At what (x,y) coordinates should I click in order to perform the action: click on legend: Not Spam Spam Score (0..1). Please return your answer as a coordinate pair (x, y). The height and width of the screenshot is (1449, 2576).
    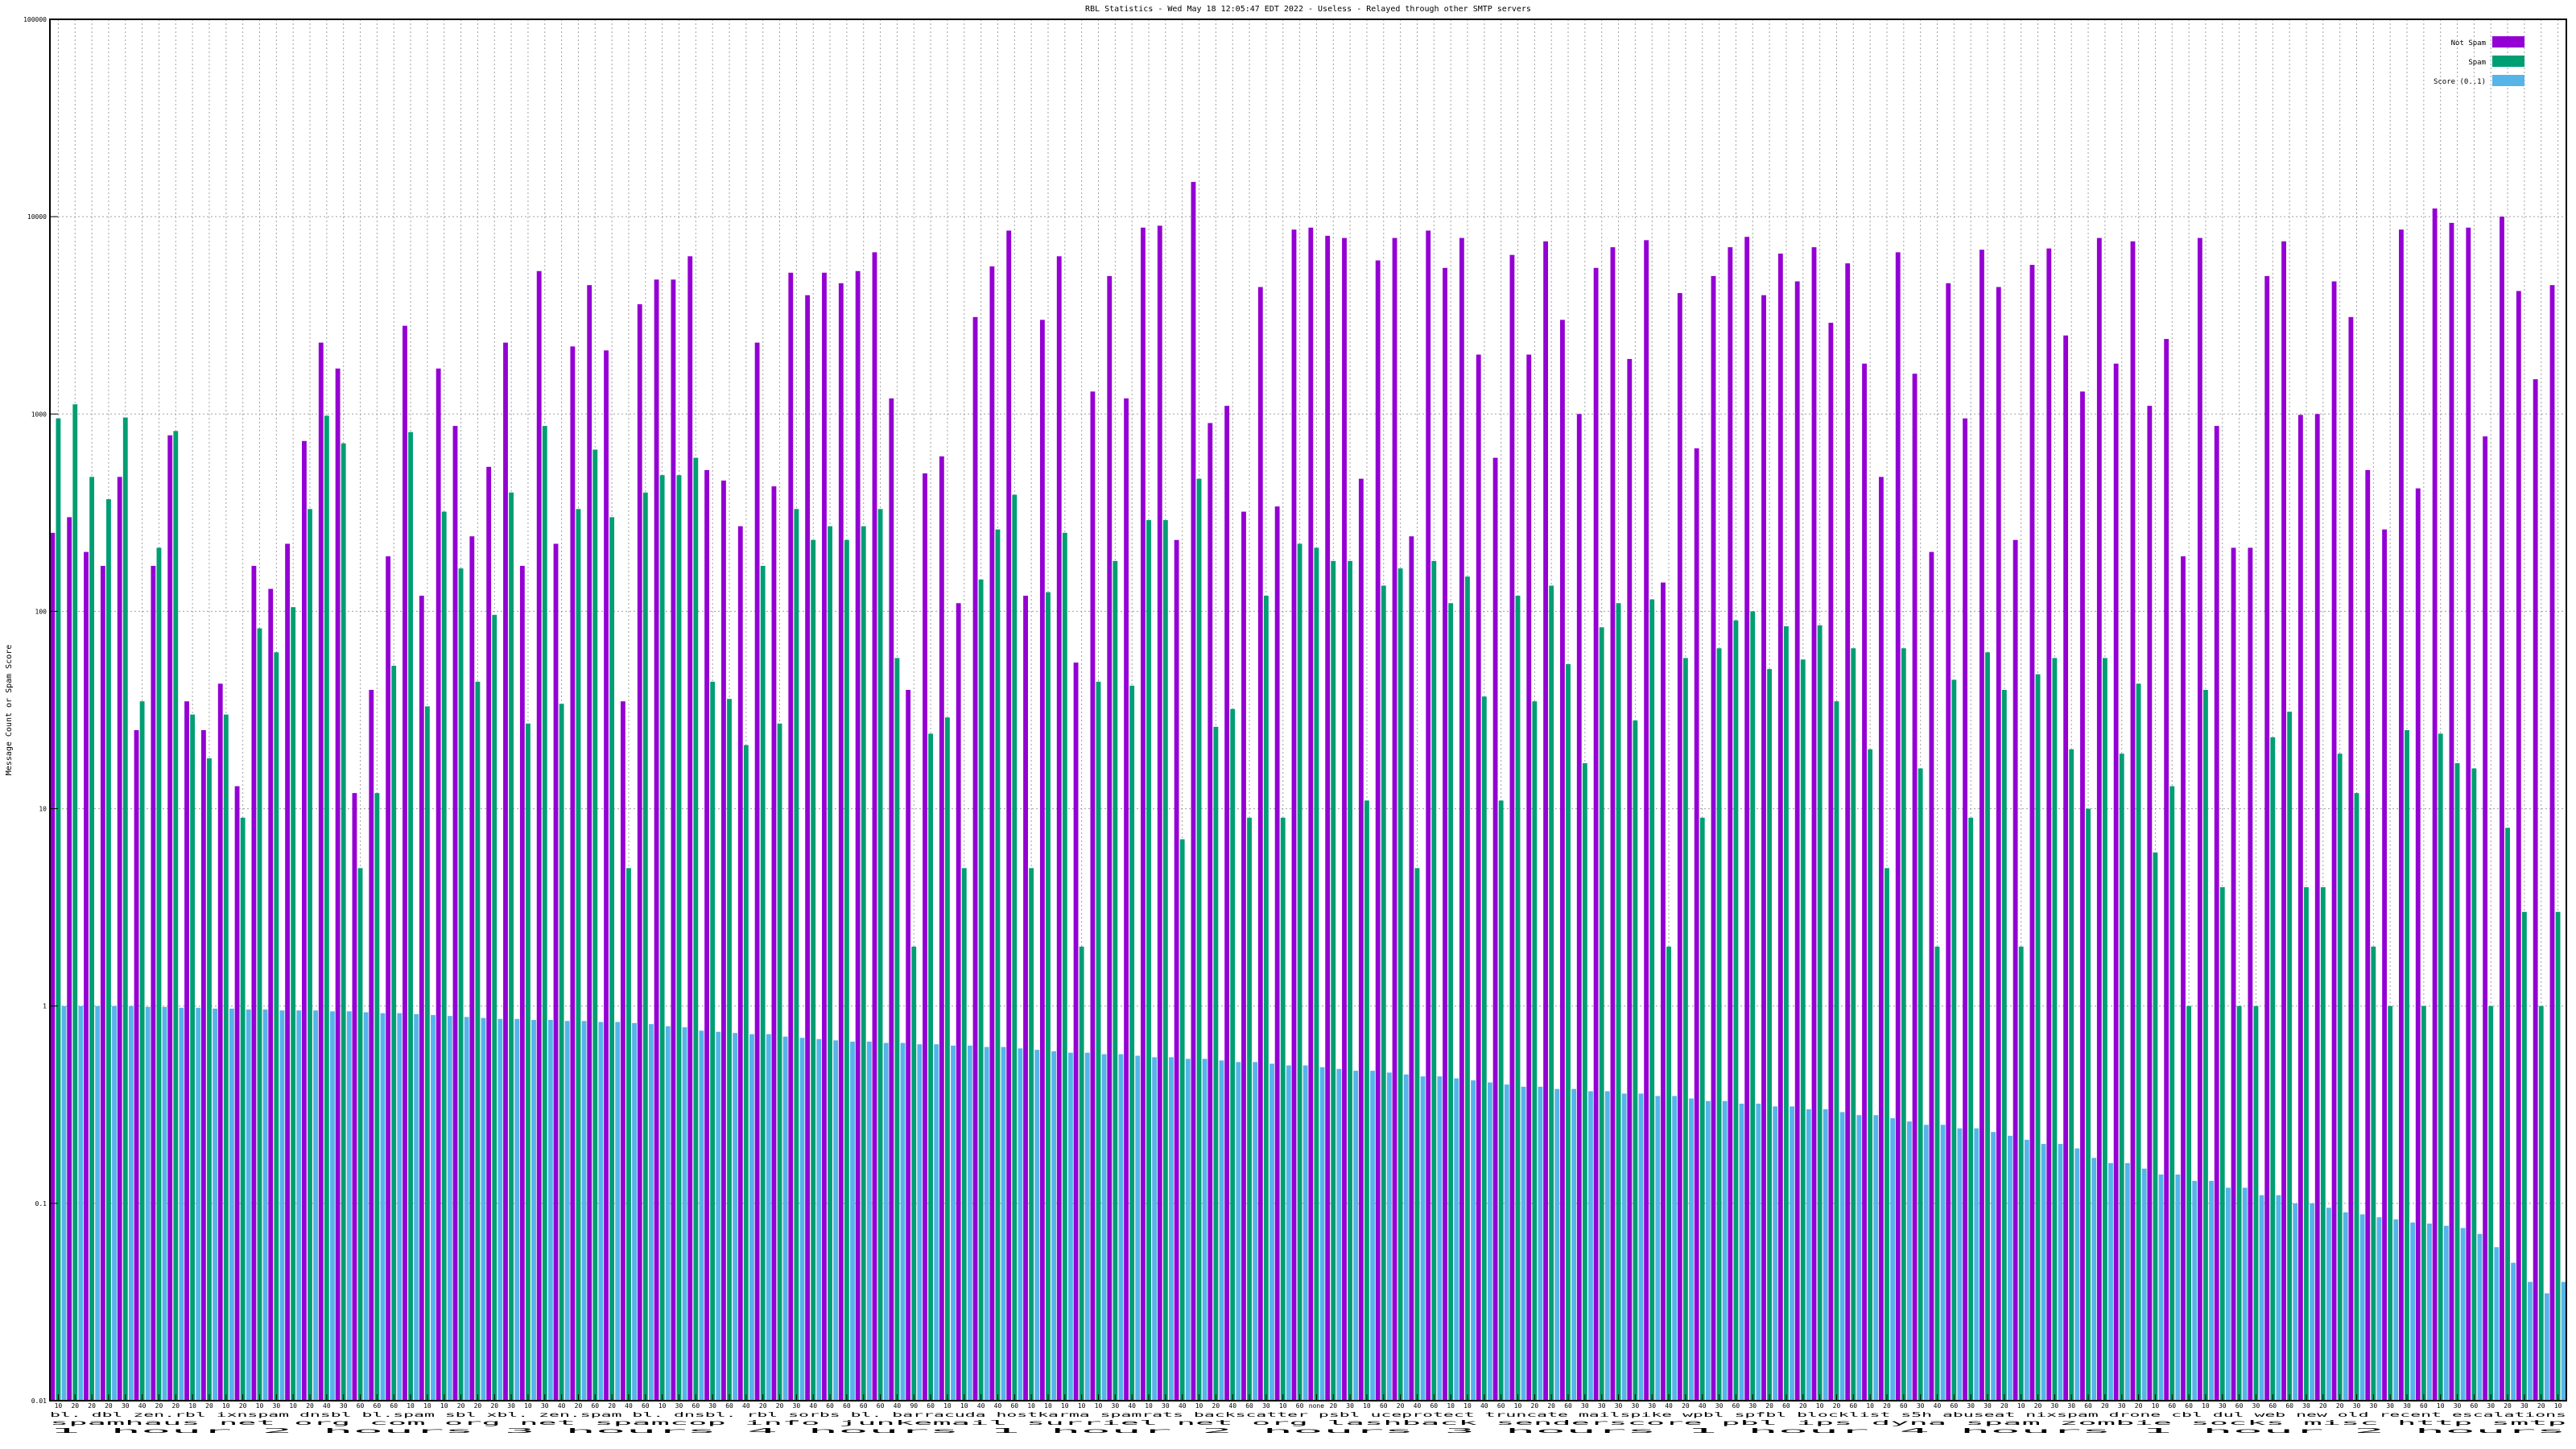
    Looking at the image, I should click on (2479, 61).